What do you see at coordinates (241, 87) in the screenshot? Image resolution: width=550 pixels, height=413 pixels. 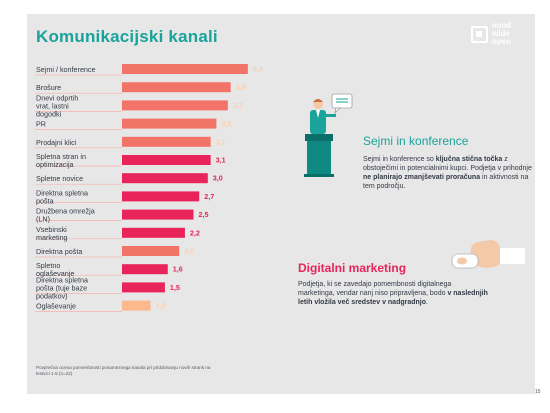 I see `value-label: 3,8` at bounding box center [241, 87].